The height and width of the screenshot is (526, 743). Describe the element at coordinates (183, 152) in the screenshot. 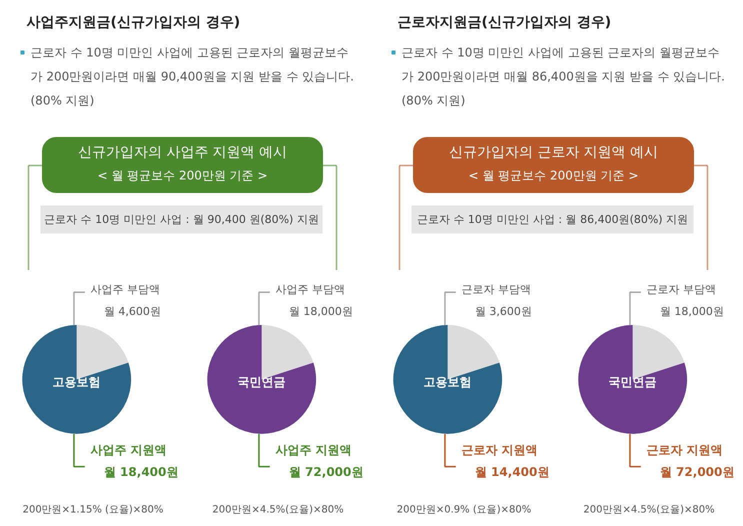

I see `text: 신규가입자의 사업주 지원액 예시` at that location.